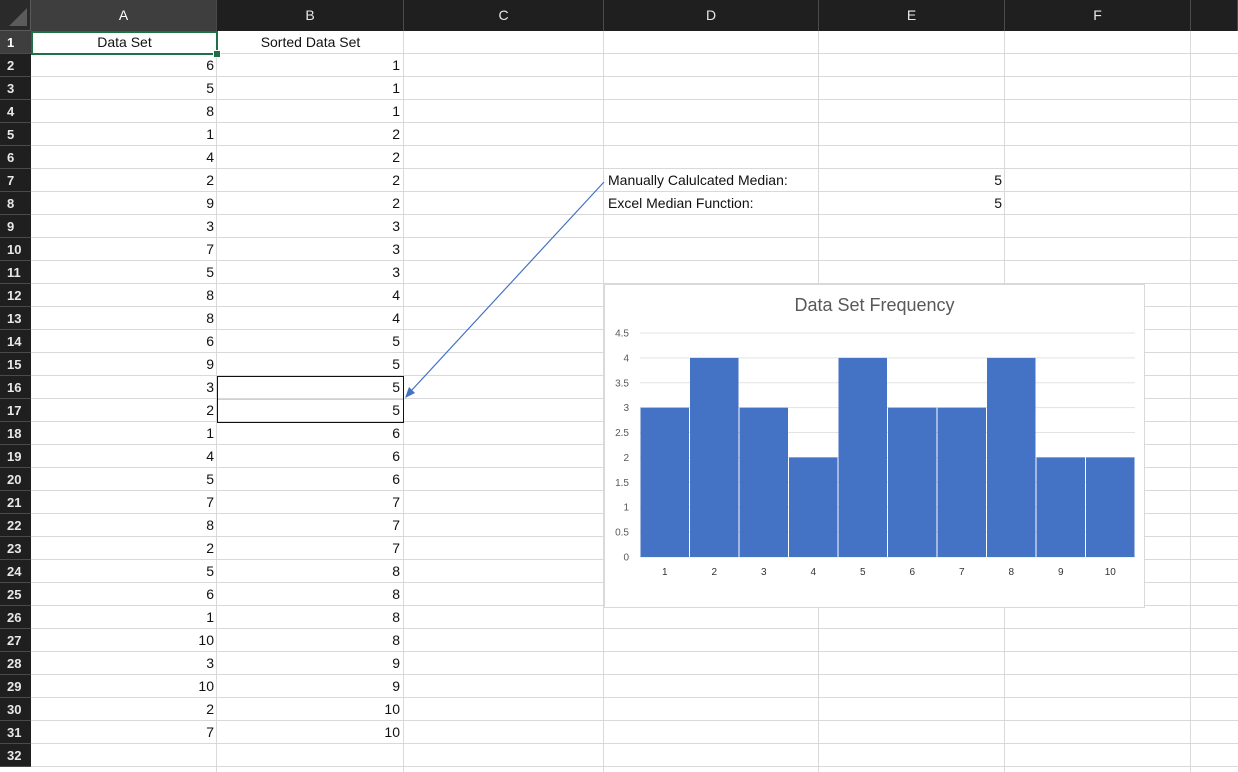 The image size is (1238, 772). What do you see at coordinates (681, 203) in the screenshot?
I see `excel-median-label: Excel Median Function:` at bounding box center [681, 203].